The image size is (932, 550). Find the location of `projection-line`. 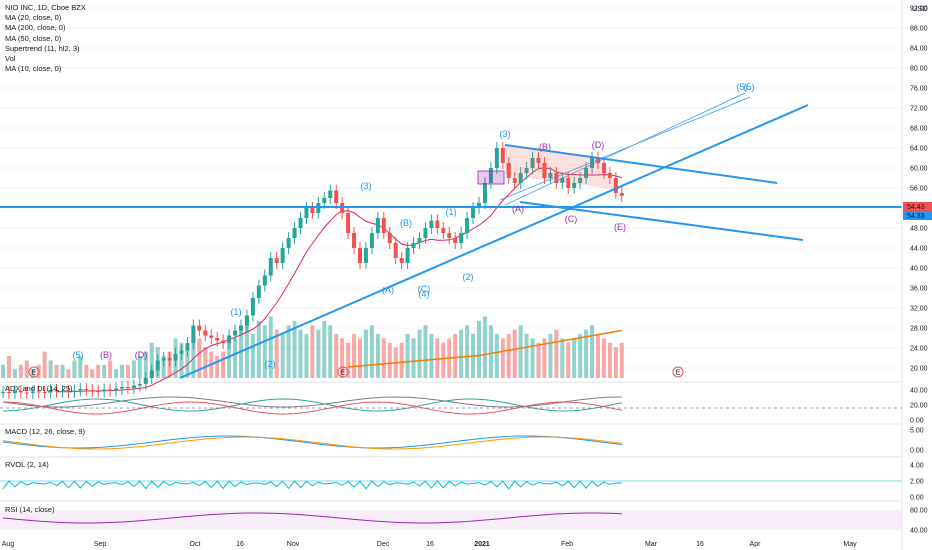

projection-line is located at coordinates (625, 149).